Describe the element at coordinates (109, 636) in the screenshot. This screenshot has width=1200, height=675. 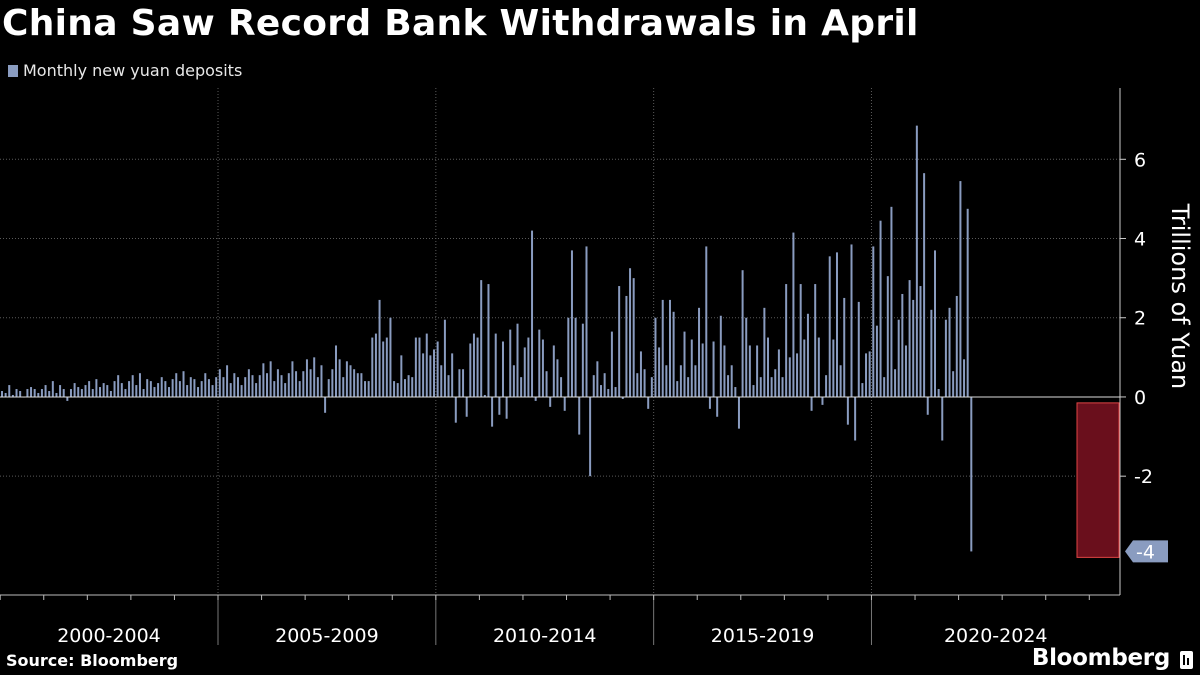
I see `x-period-label: 2000-2004` at that location.